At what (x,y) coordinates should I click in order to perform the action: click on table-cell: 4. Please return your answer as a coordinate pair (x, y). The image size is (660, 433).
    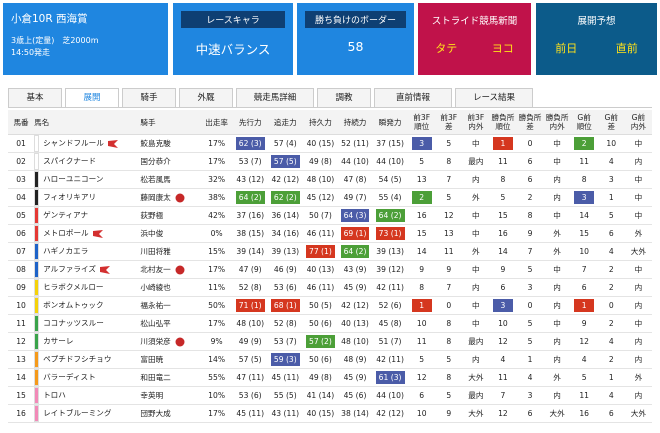
    Looking at the image, I should click on (611, 161).